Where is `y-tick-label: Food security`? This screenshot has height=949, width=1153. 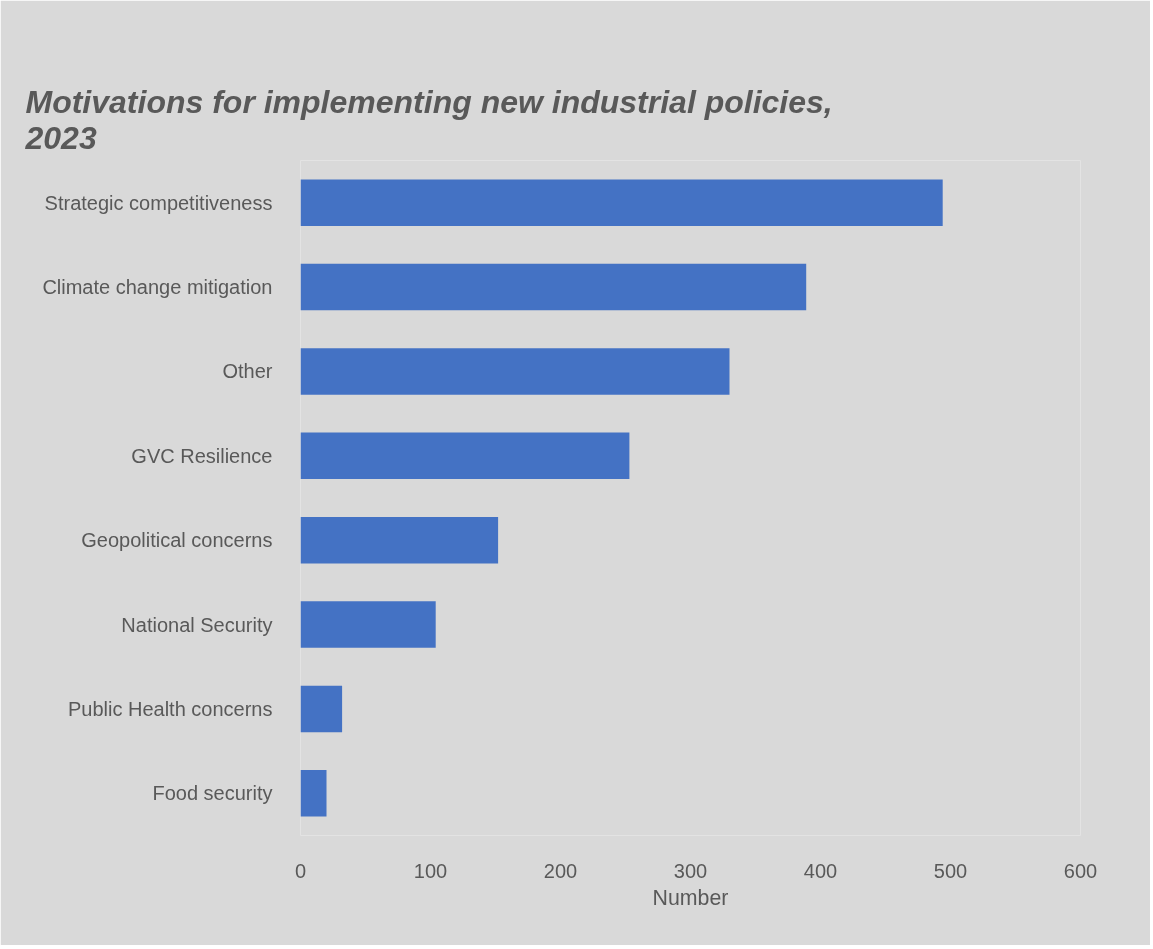
y-tick-label: Food security is located at coordinates (212, 793).